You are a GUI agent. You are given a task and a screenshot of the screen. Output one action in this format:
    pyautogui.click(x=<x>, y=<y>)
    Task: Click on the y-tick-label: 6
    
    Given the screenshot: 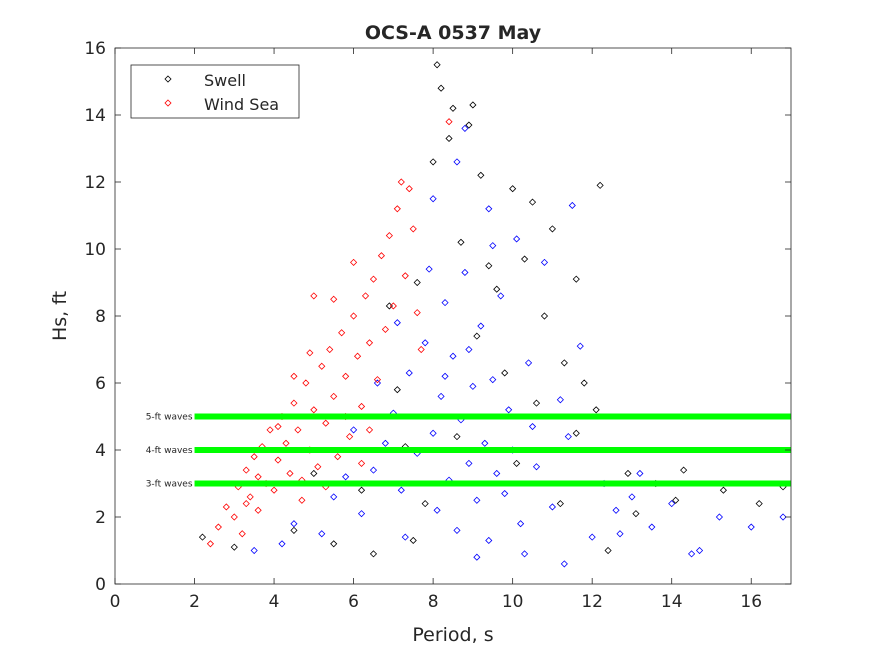 What is the action you would take?
    pyautogui.click(x=100, y=384)
    